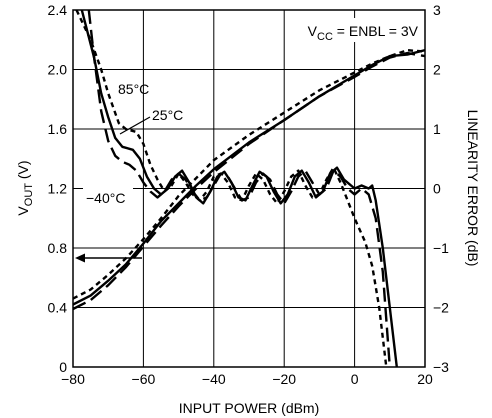  I want to click on y-tick-label: 0, so click(63, 367).